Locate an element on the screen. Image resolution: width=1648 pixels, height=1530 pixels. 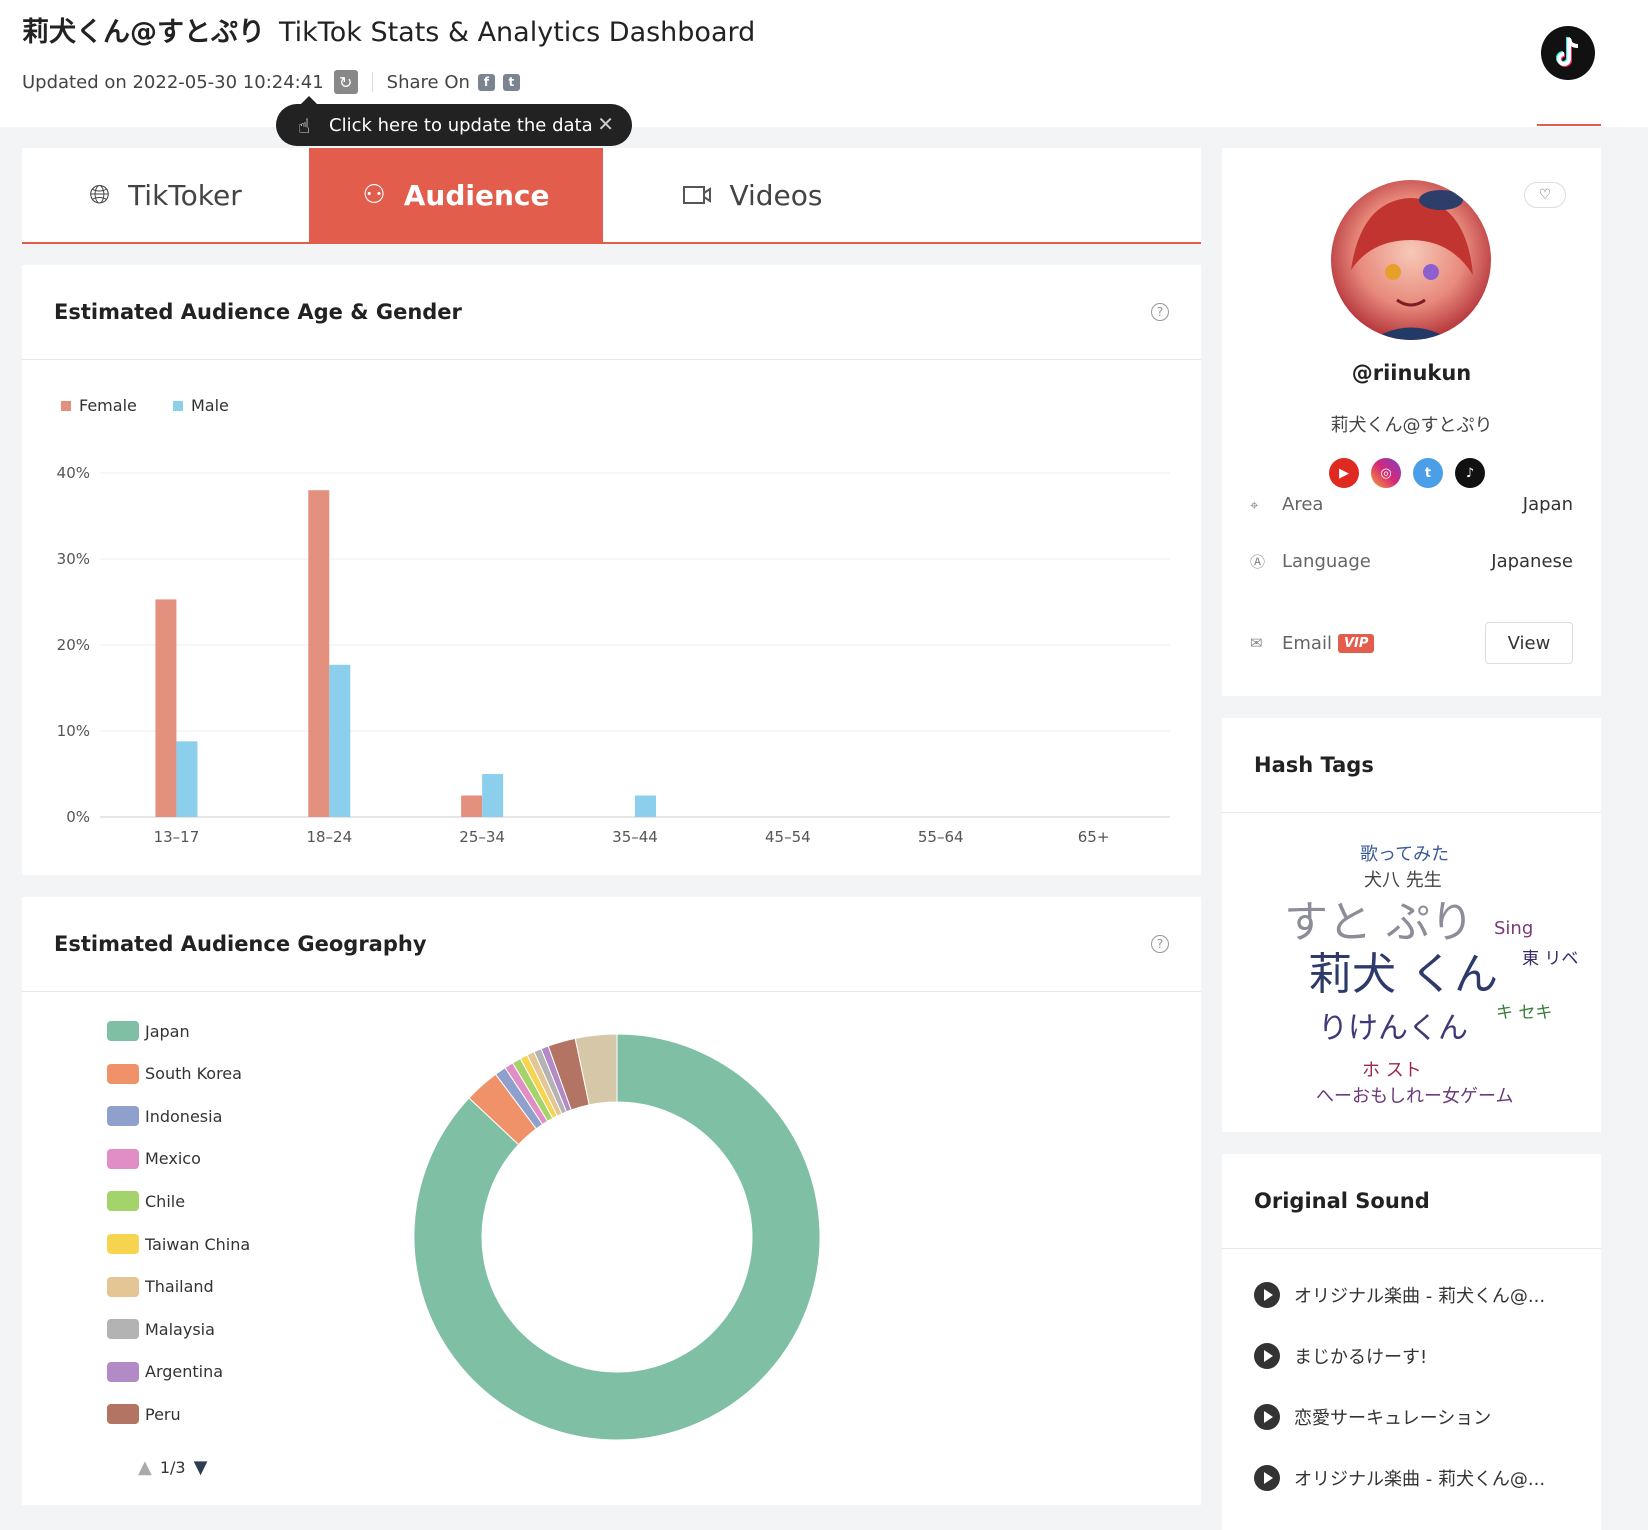
x-tick-label: 25–34 is located at coordinates (482, 837).